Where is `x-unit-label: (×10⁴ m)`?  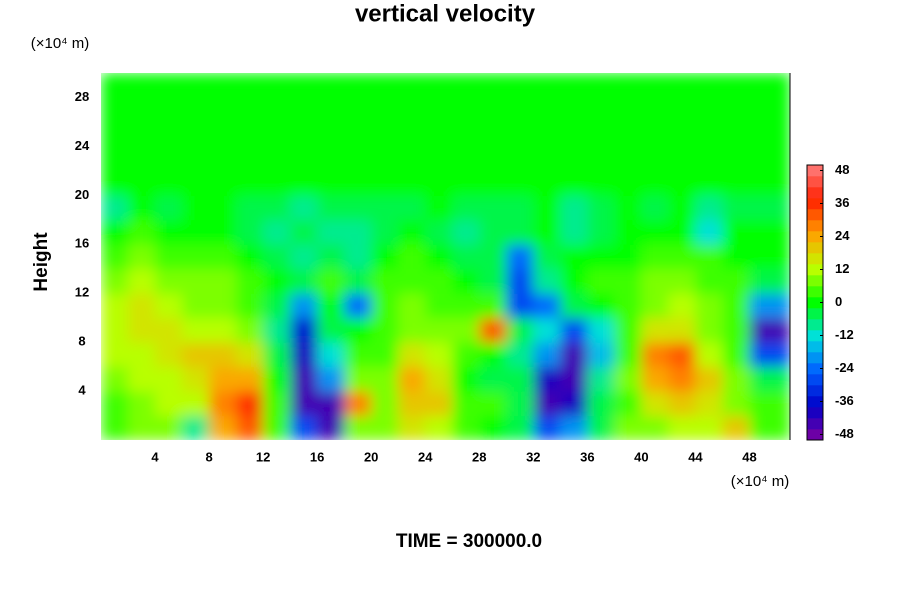 x-unit-label: (×10⁴ m) is located at coordinates (760, 481).